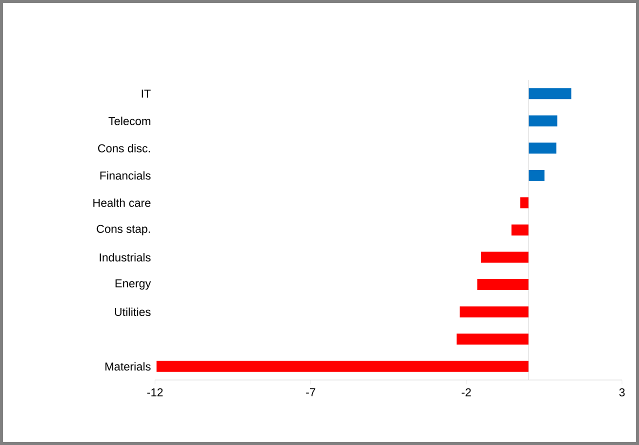 This screenshot has height=445, width=639. Describe the element at coordinates (129, 121) in the screenshot. I see `y-tick-label: Telecom` at that location.